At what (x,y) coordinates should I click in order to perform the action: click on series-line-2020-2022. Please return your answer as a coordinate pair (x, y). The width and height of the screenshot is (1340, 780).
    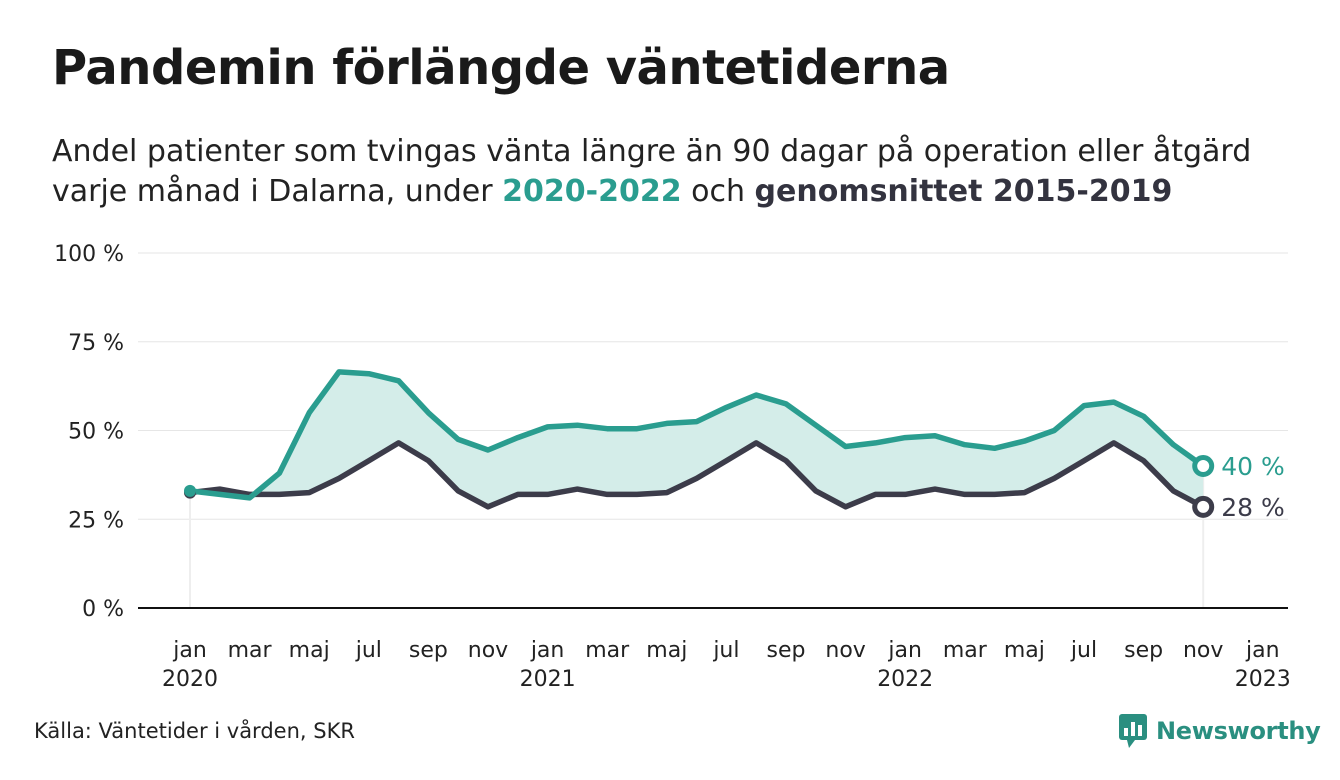
    Looking at the image, I should click on (696, 435).